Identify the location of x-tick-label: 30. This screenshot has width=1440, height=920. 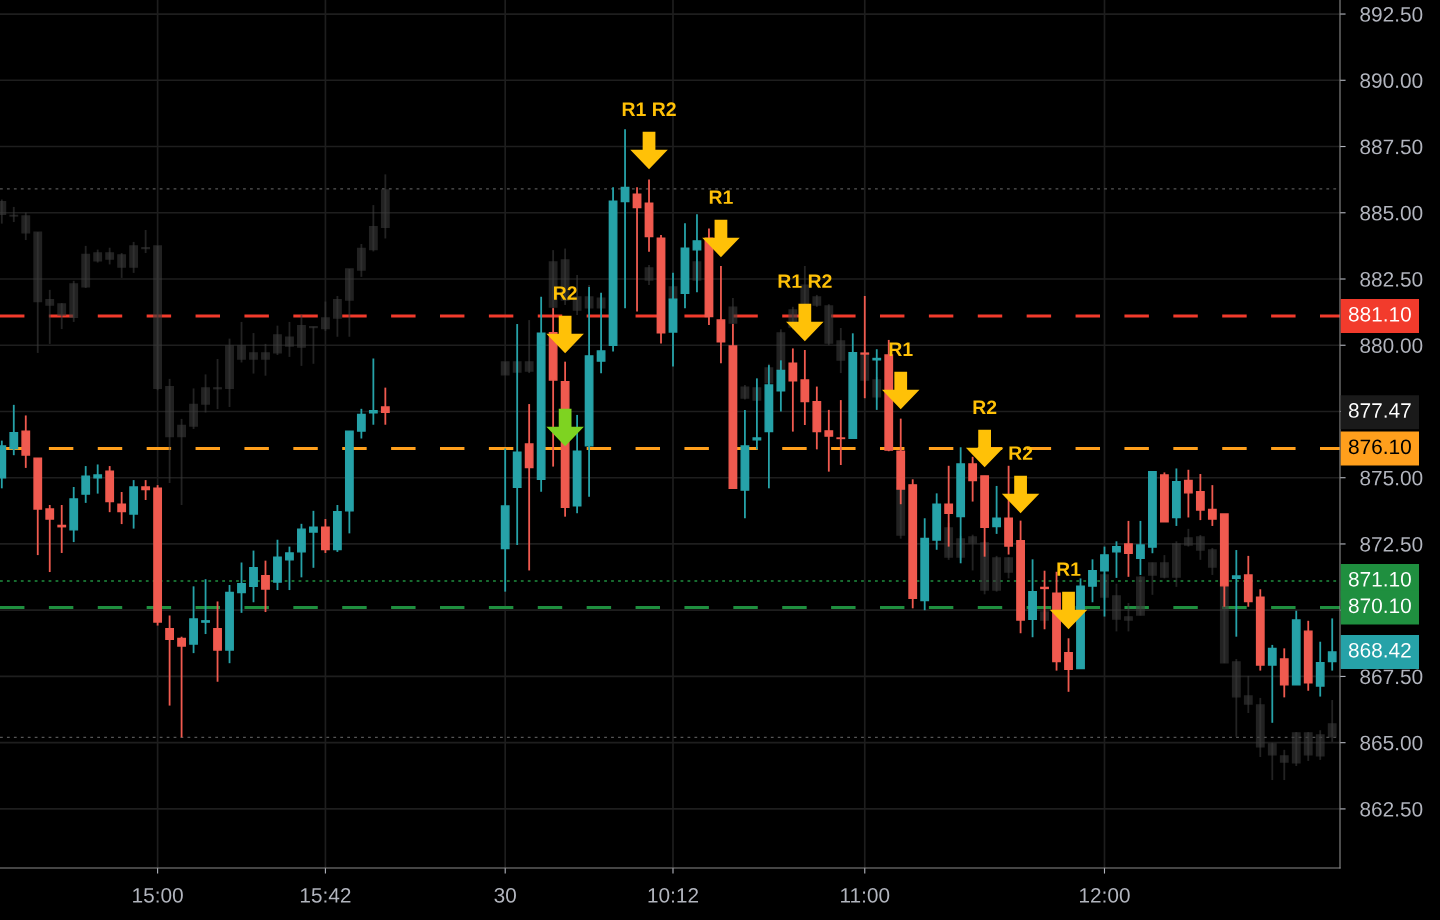
(505, 895).